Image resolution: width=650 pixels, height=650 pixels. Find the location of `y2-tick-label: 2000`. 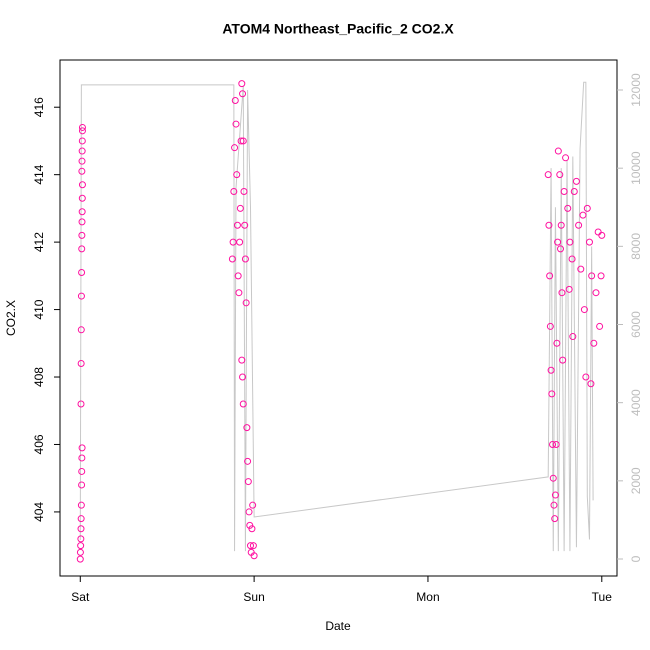

y2-tick-label: 2000 is located at coordinates (636, 480).